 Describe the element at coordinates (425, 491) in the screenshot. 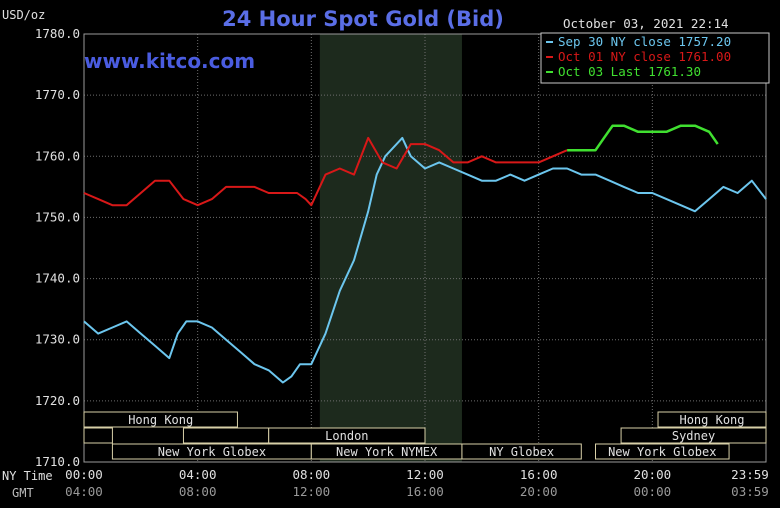

I see `x-tick-label-gmt: 16:00` at that location.